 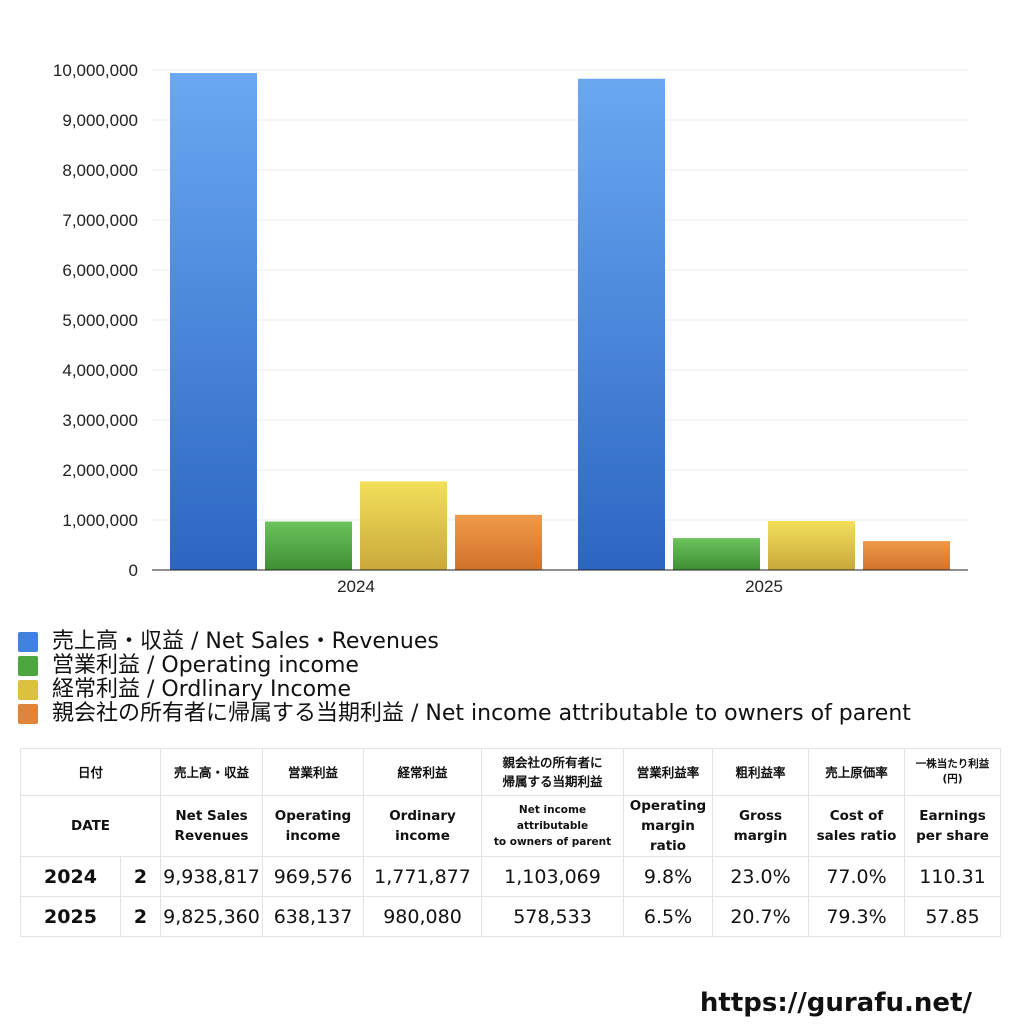 I want to click on header-operating-income-ja: 営業利益, so click(x=313, y=772).